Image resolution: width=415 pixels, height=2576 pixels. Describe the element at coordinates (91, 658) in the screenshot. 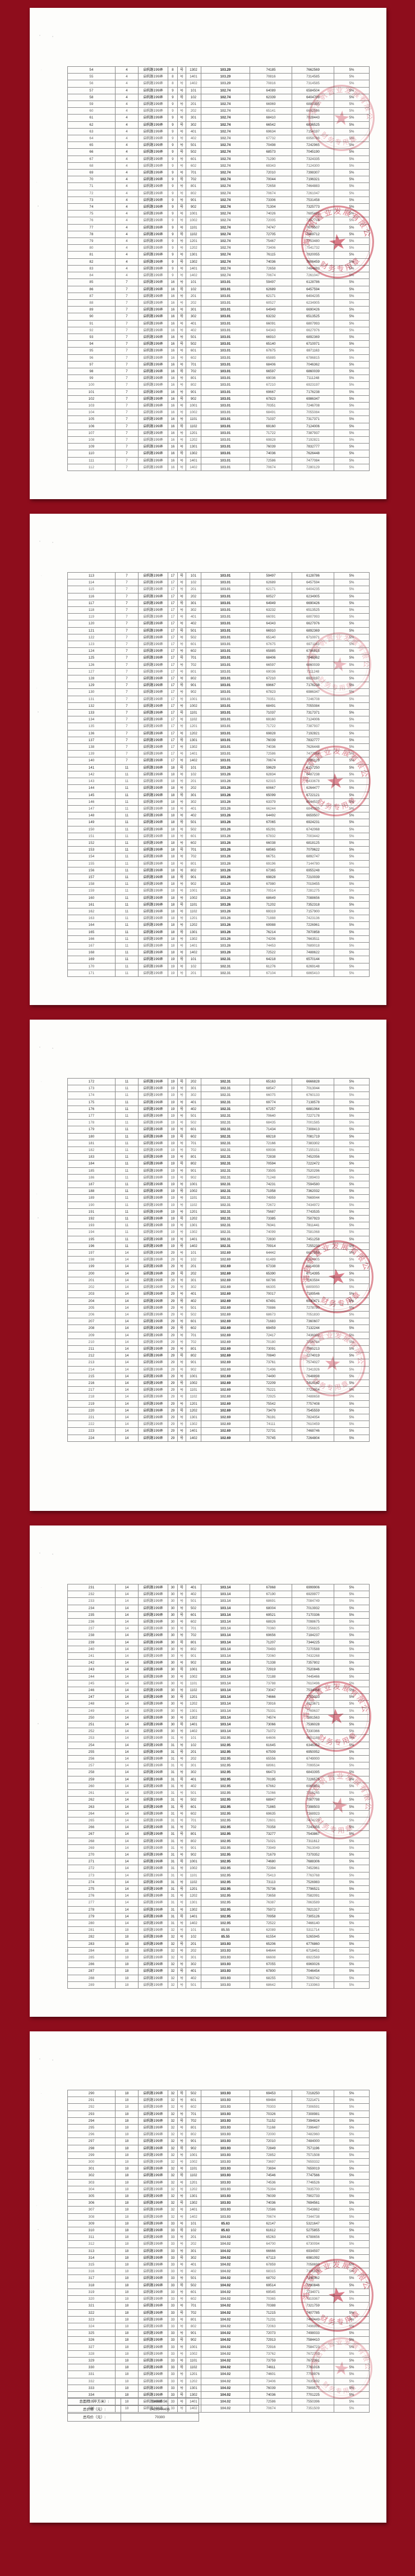

I see `cell-no: 125` at that location.